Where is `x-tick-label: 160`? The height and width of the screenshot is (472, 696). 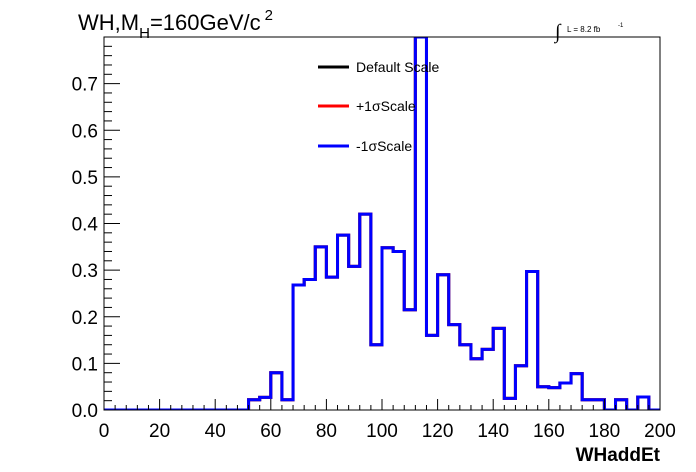 x-tick-label: 160 is located at coordinates (549, 431).